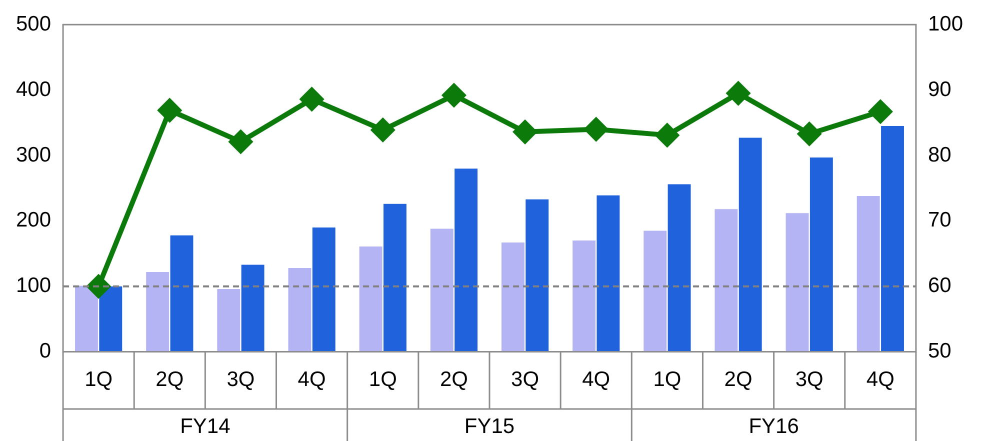 This screenshot has height=441, width=983. I want to click on y2-tick-label: 80, so click(940, 154).